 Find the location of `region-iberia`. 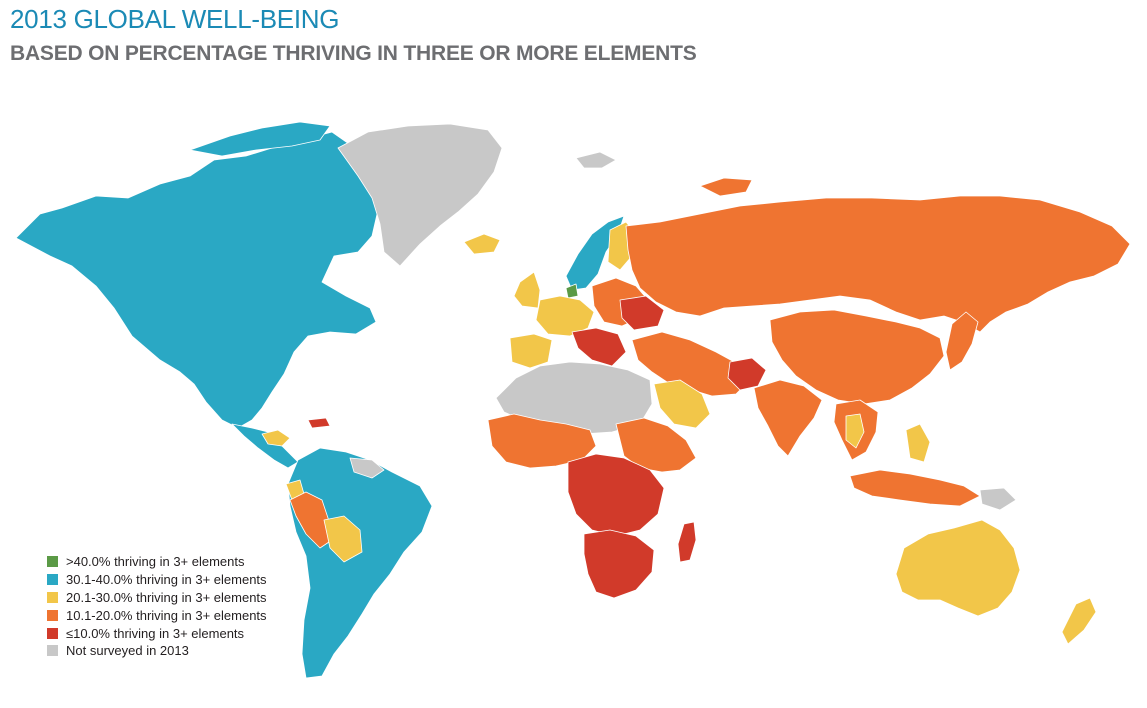

region-iberia is located at coordinates (531, 351).